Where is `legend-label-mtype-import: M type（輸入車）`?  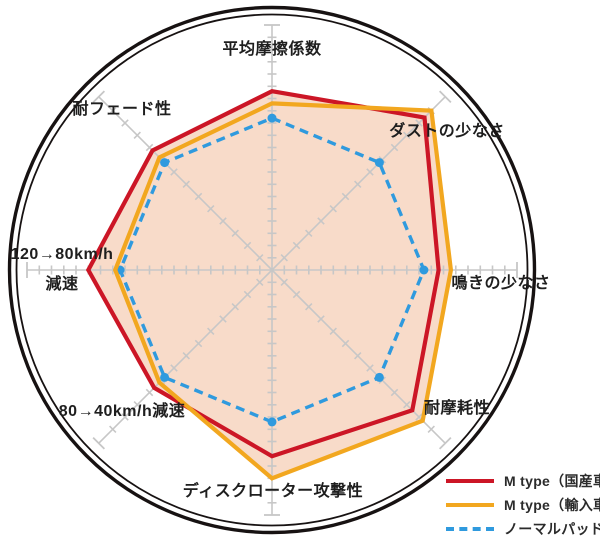 legend-label-mtype-import: M type（輸入車） is located at coordinates (552, 505).